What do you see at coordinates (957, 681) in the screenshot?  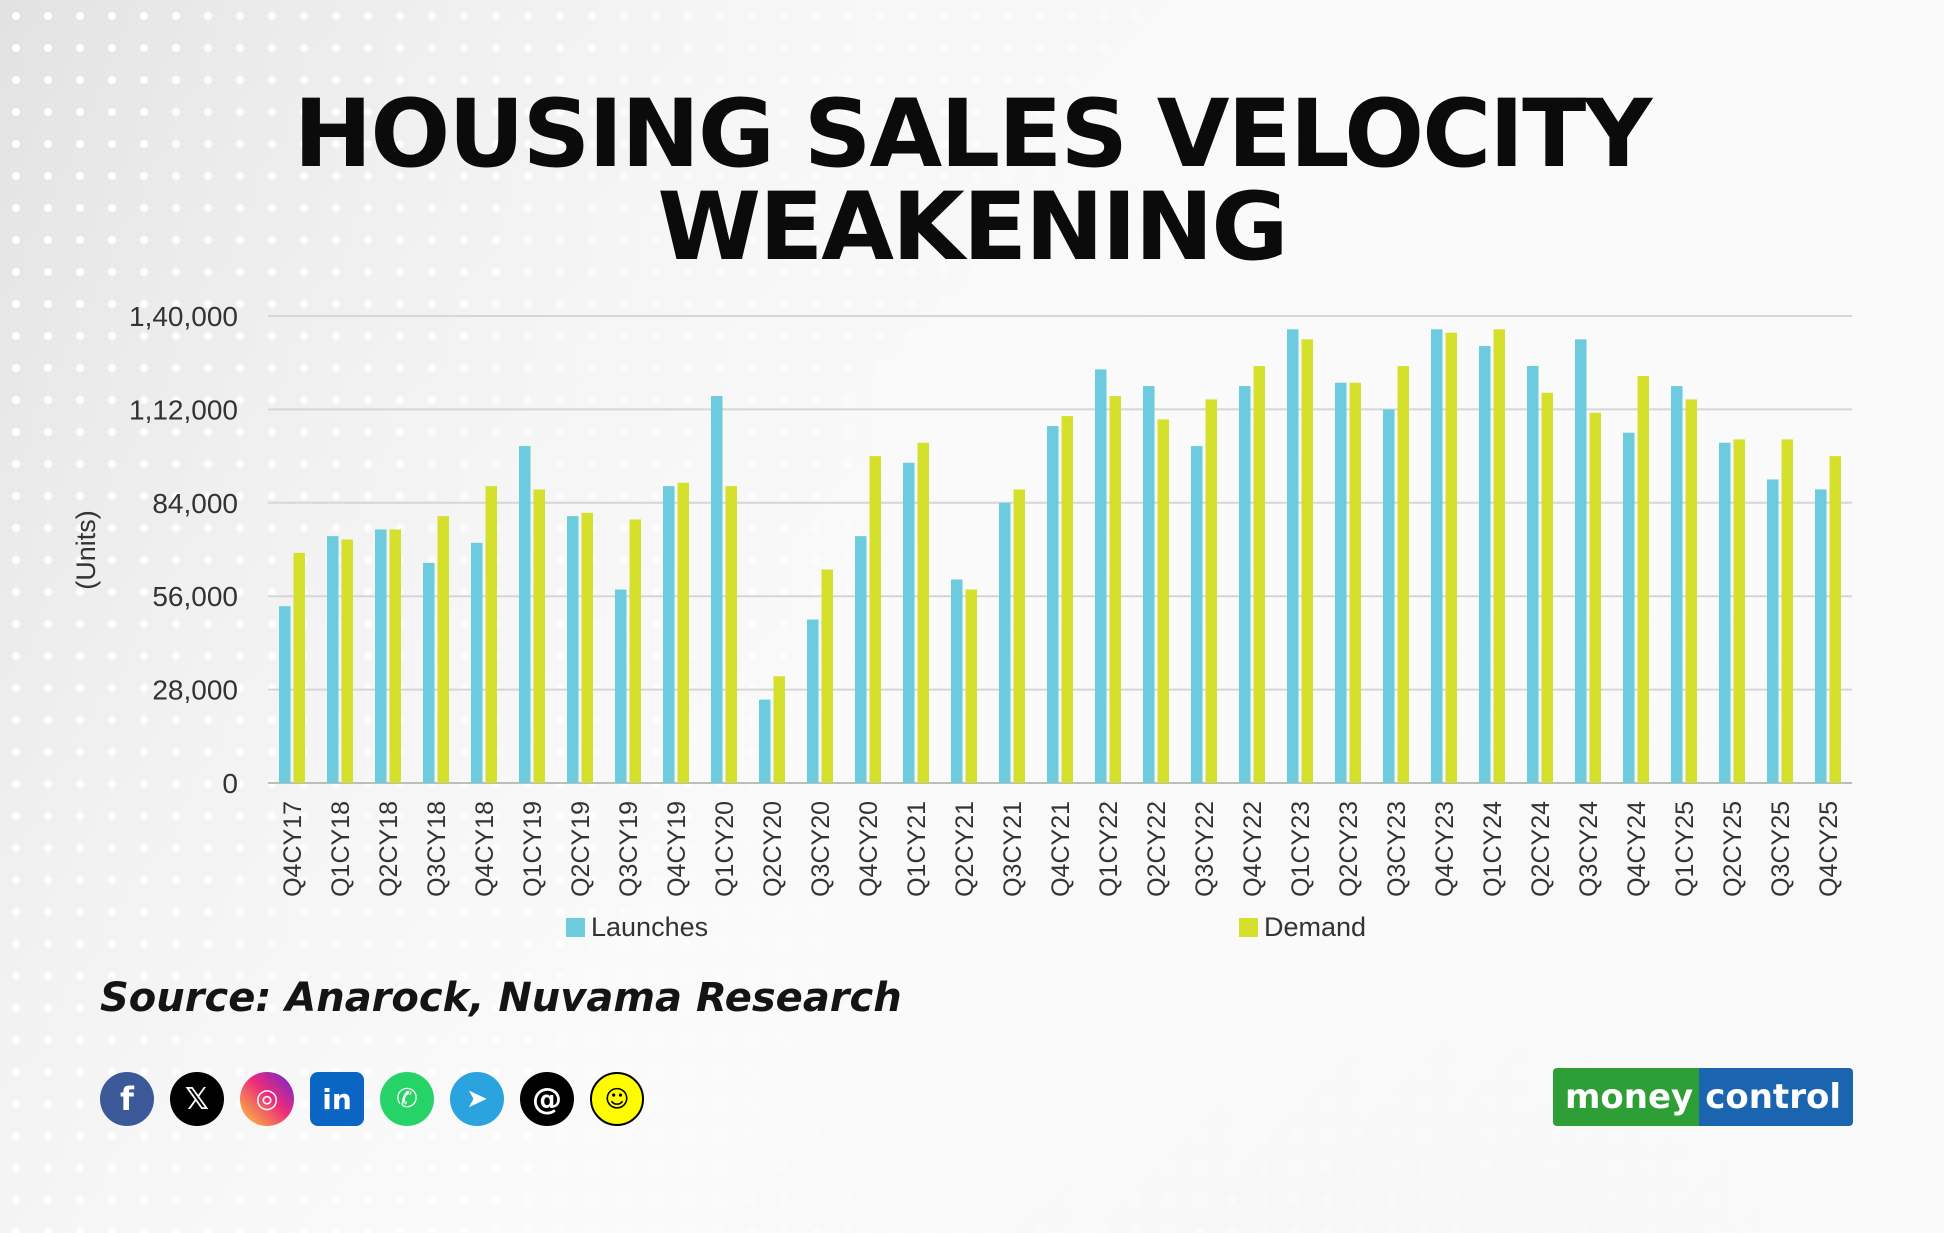 I see `bar-launches-q2cy21` at bounding box center [957, 681].